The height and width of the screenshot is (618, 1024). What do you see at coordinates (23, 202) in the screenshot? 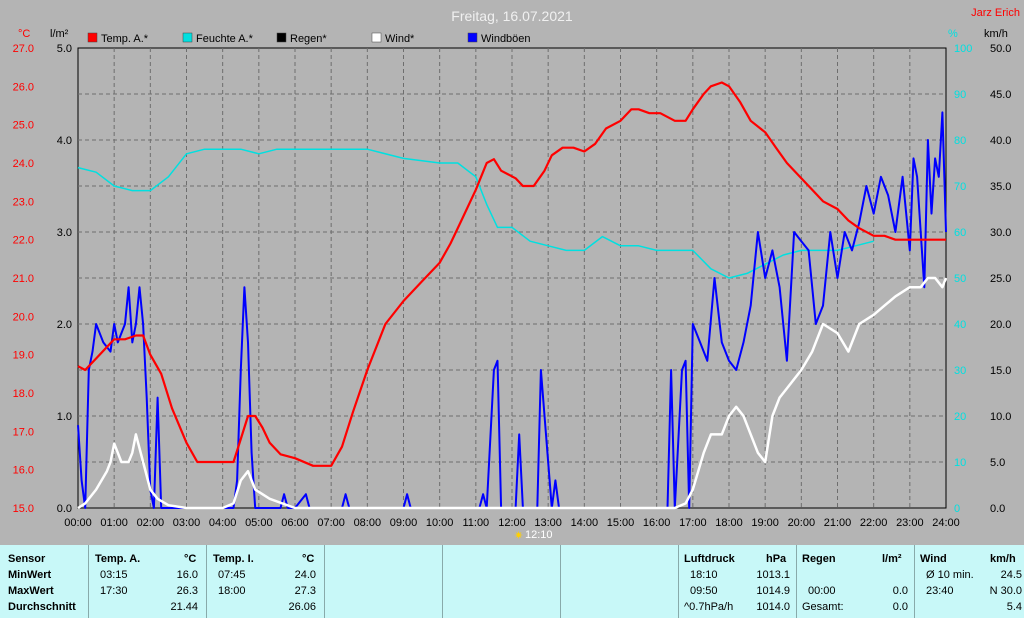
I see `temp-tick-label: 23.0` at bounding box center [23, 202].